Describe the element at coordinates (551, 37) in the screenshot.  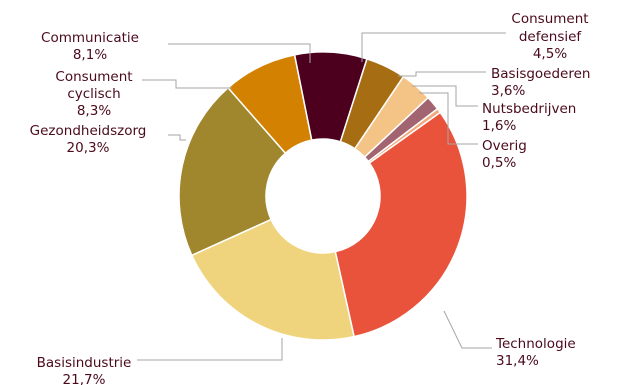
I see `slice-label-consument-defensief-line2: defensief` at that location.